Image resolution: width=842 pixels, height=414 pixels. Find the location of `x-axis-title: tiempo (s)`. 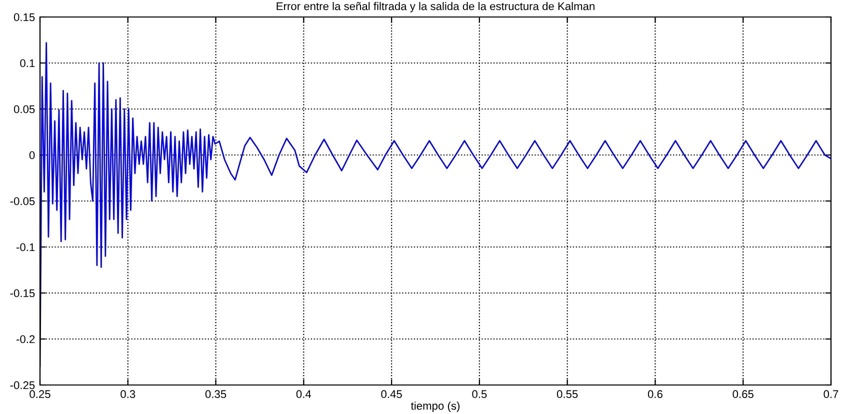

x-axis-title: tiempo (s) is located at coordinates (435, 407).